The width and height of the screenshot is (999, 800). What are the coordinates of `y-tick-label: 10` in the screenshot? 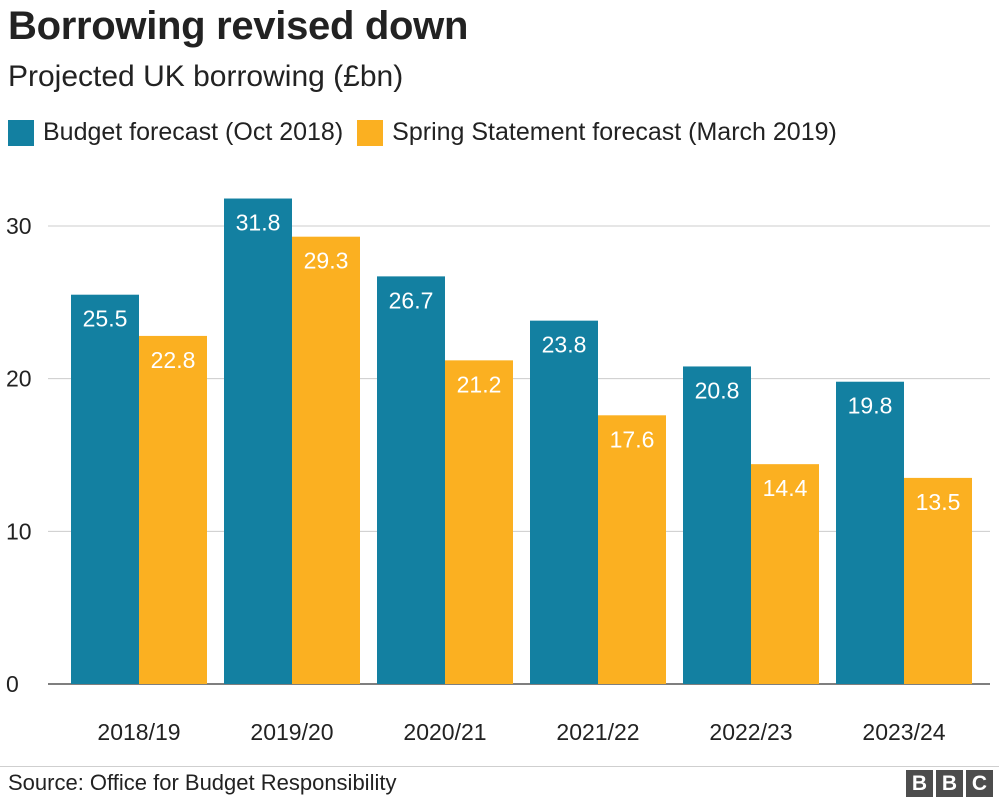 It's located at (19, 531).